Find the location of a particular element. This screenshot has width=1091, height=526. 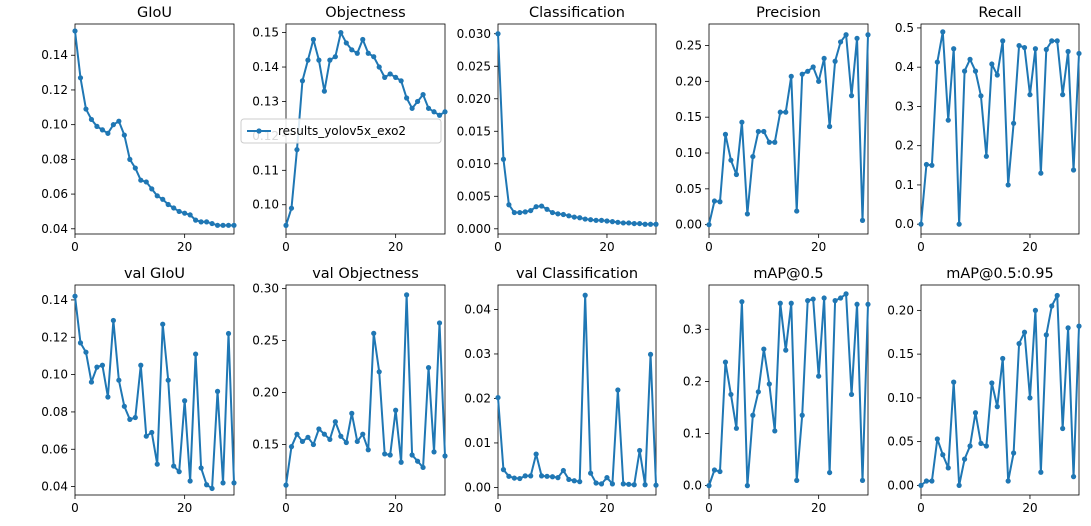

panel-title: val Classification is located at coordinates (577, 274).